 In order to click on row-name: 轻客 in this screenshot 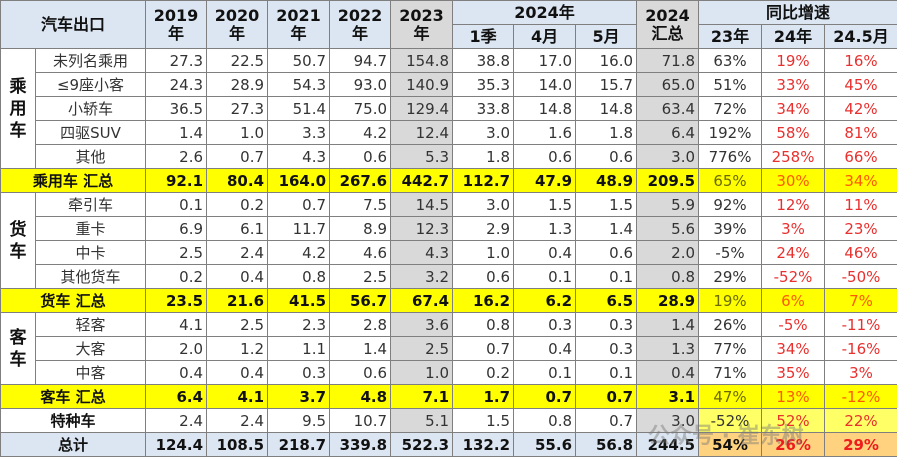, I will do `click(90, 324)`.